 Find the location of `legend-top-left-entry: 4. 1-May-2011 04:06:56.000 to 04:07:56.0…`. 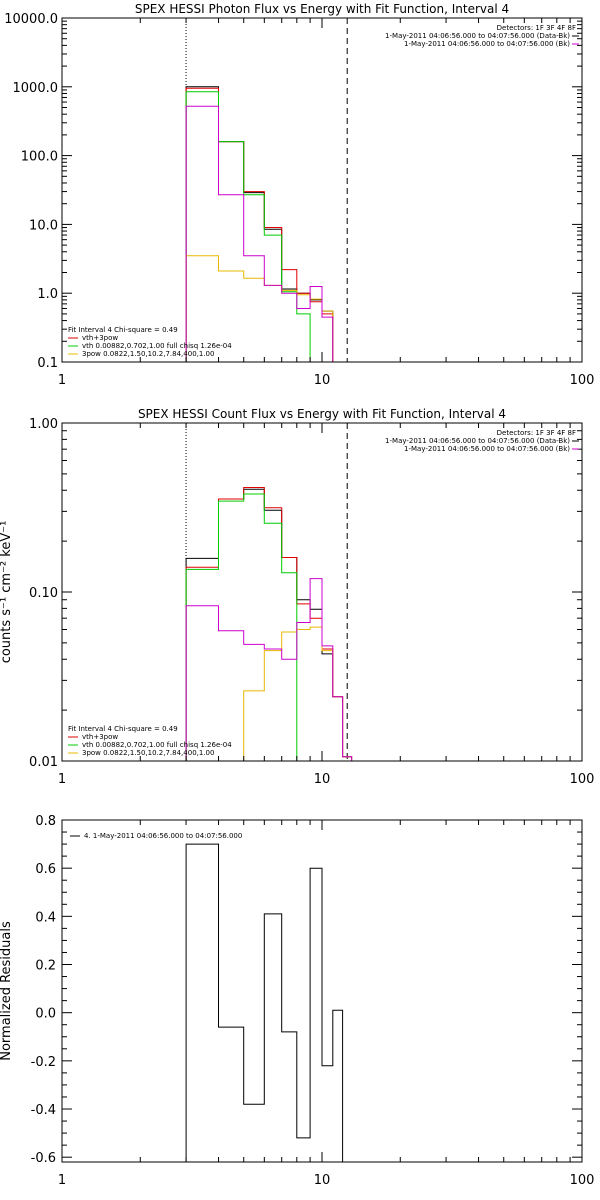

legend-top-left-entry: 4. 1-May-2011 04:06:56.000 to 04:07:56.0… is located at coordinates (163, 836).